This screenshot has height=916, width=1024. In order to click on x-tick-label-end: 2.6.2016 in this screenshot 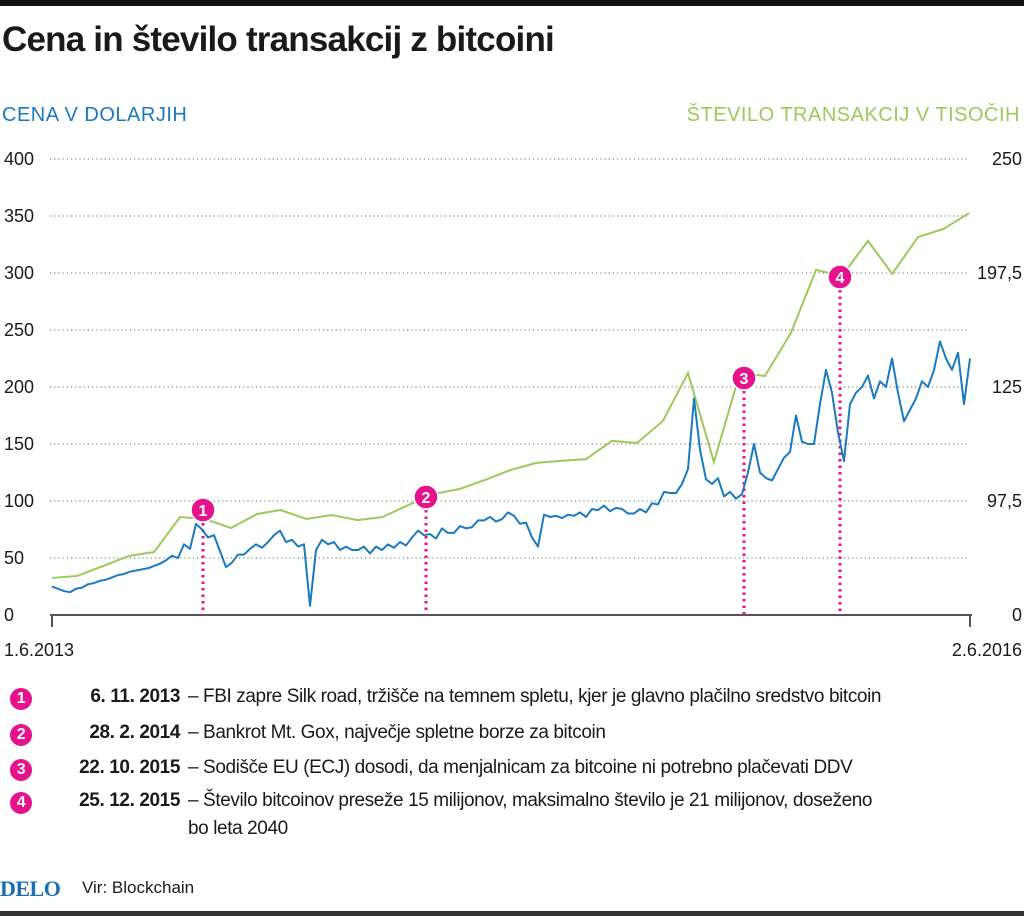, I will do `click(987, 650)`.